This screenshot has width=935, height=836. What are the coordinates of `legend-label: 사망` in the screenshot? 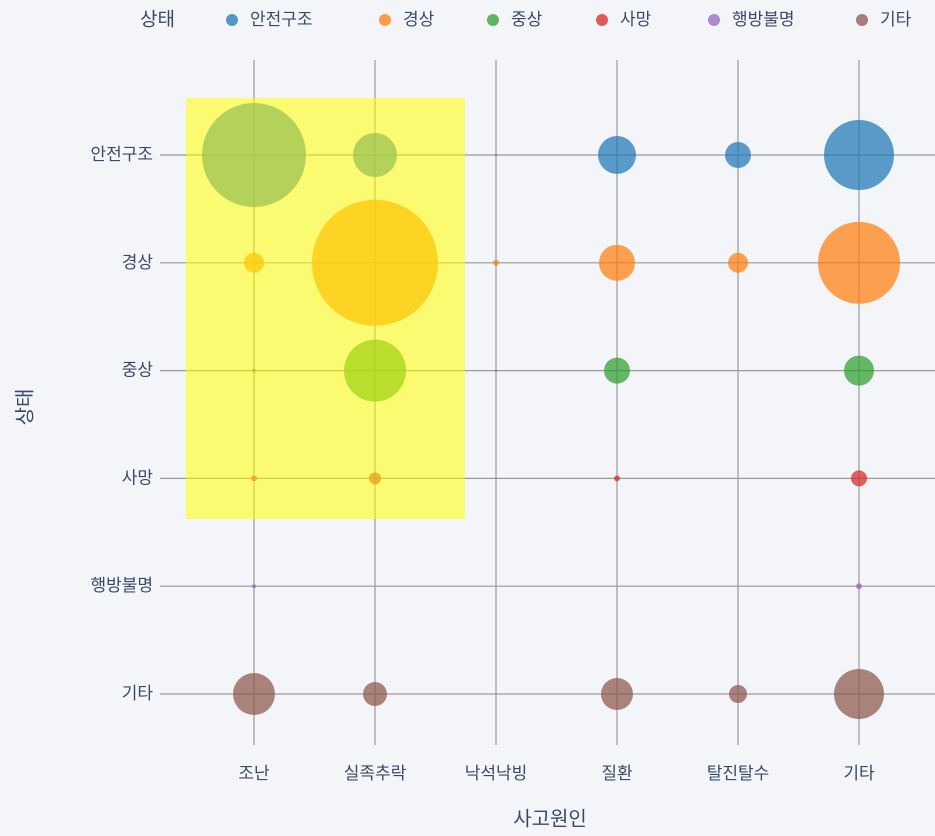 It's located at (636, 20).